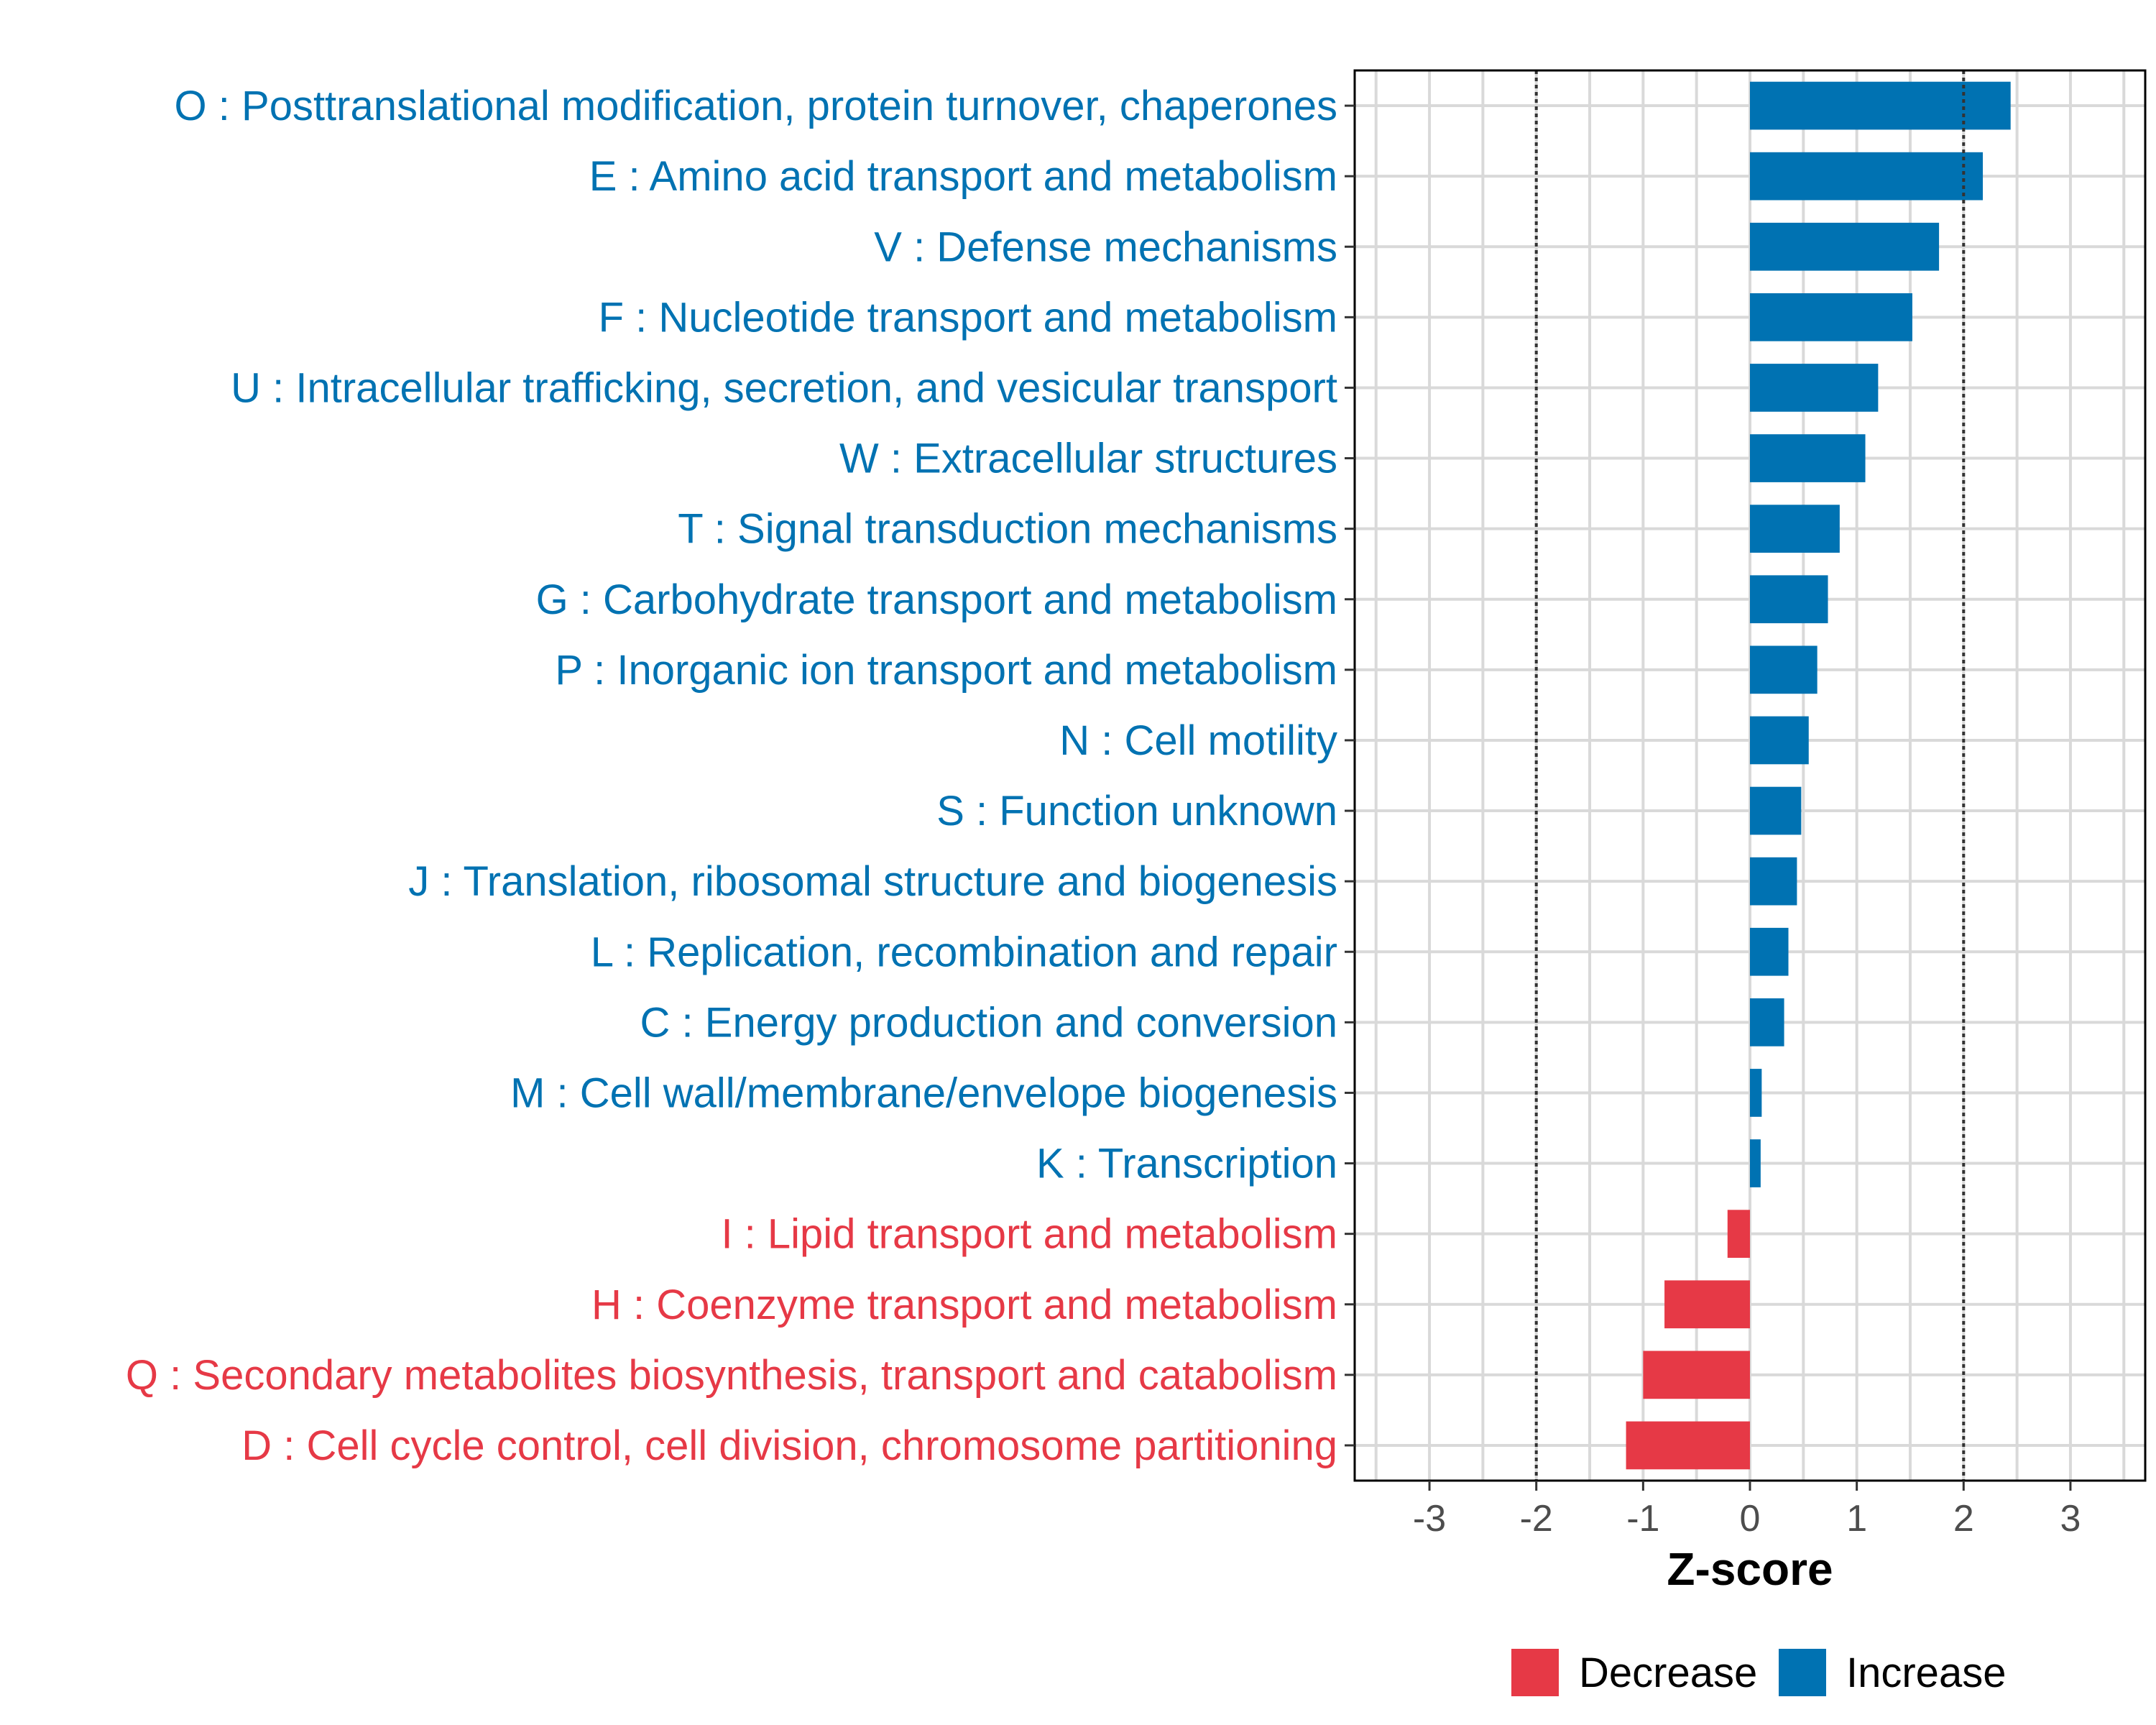  Describe the element at coordinates (1758, 1672) in the screenshot. I see `legend: Decrease Increase` at that location.